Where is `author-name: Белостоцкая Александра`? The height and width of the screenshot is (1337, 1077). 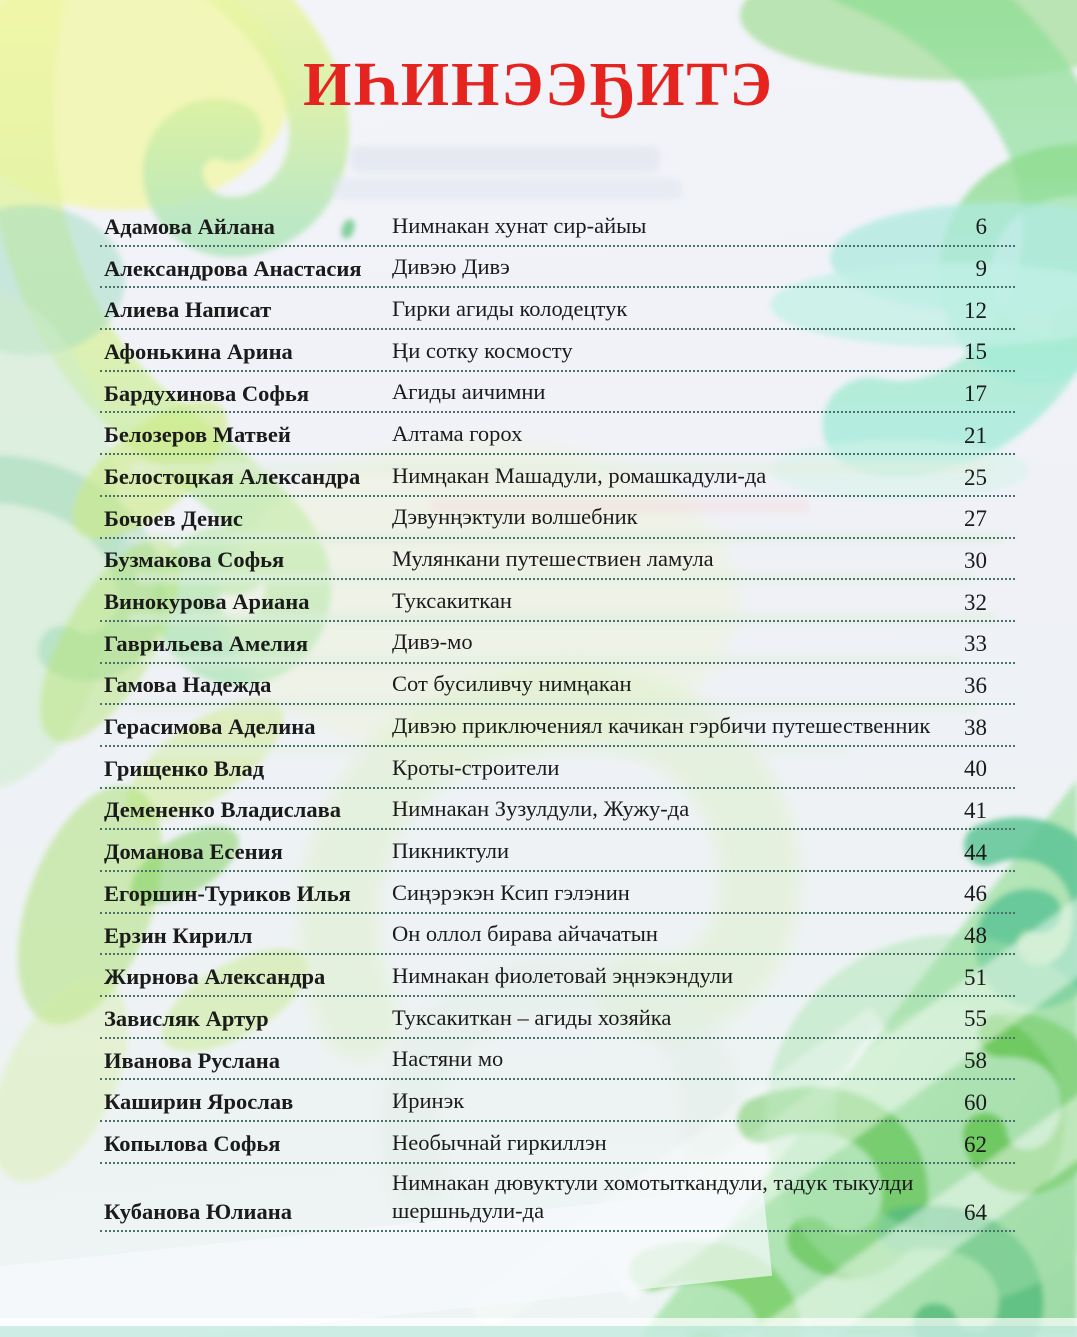
author-name: Белостоцкая Александра is located at coordinates (232, 476).